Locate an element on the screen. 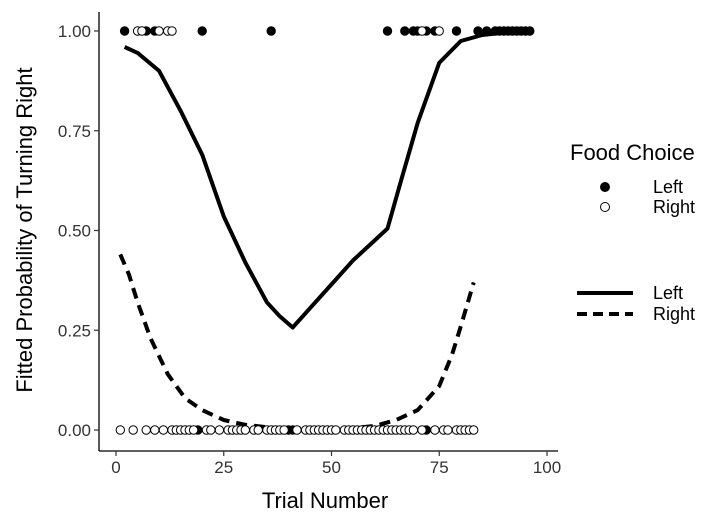  y-tick-label: 0.00 is located at coordinates (74, 430).